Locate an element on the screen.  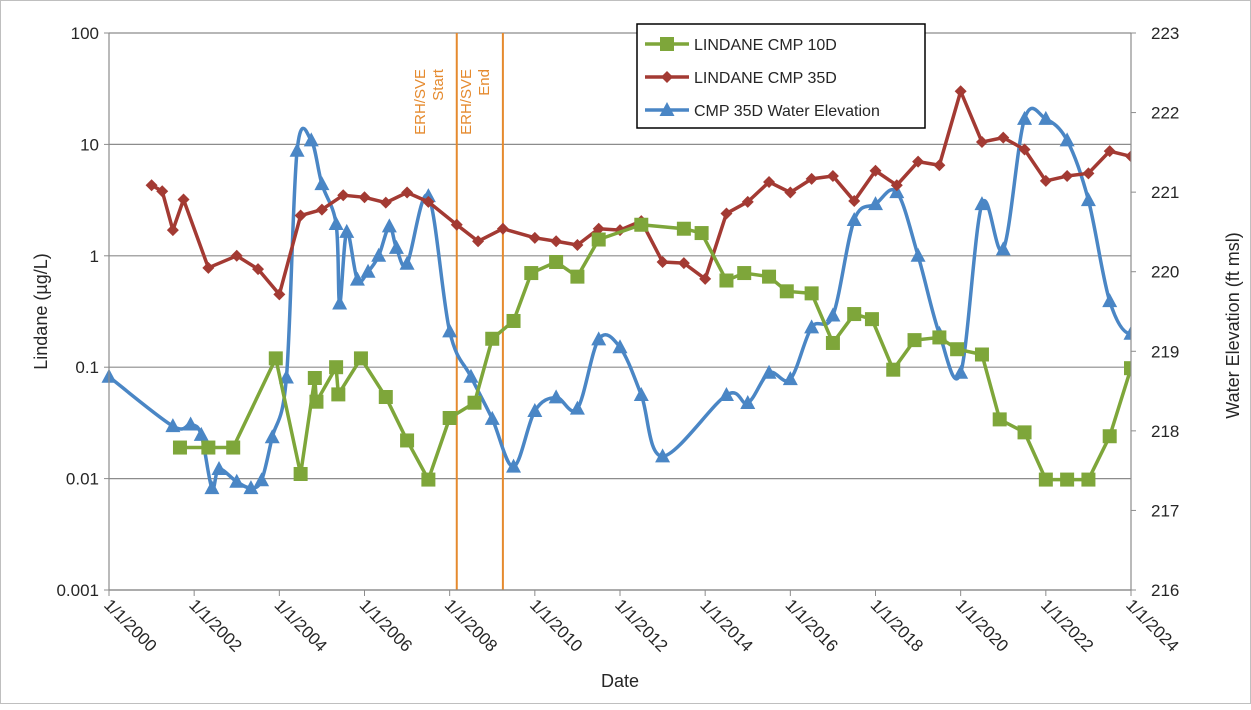
x-tick-label: 1/1/2002 is located at coordinates (215, 625).